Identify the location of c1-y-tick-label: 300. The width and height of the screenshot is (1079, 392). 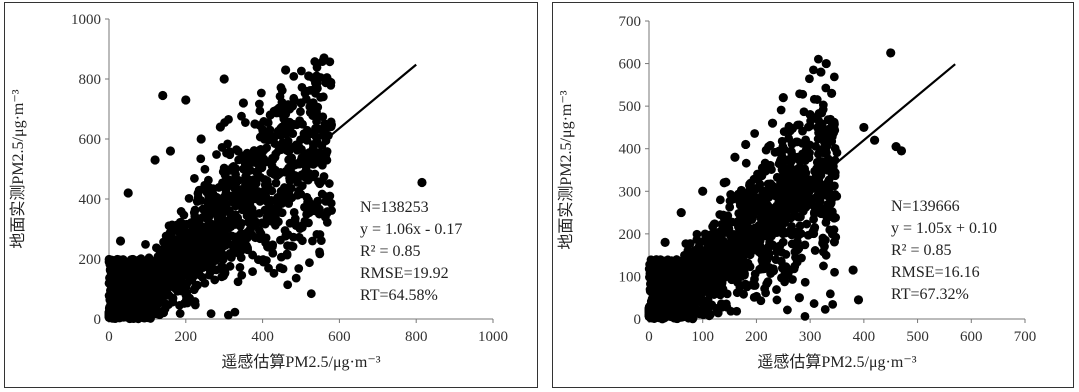
(630, 192).